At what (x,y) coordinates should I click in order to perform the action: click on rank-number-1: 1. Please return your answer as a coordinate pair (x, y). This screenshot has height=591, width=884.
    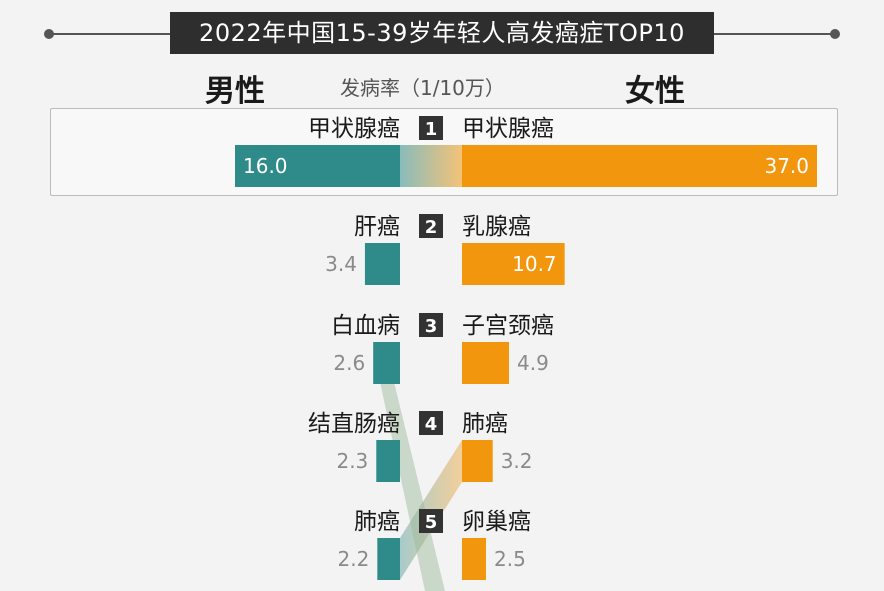
    Looking at the image, I should click on (431, 129).